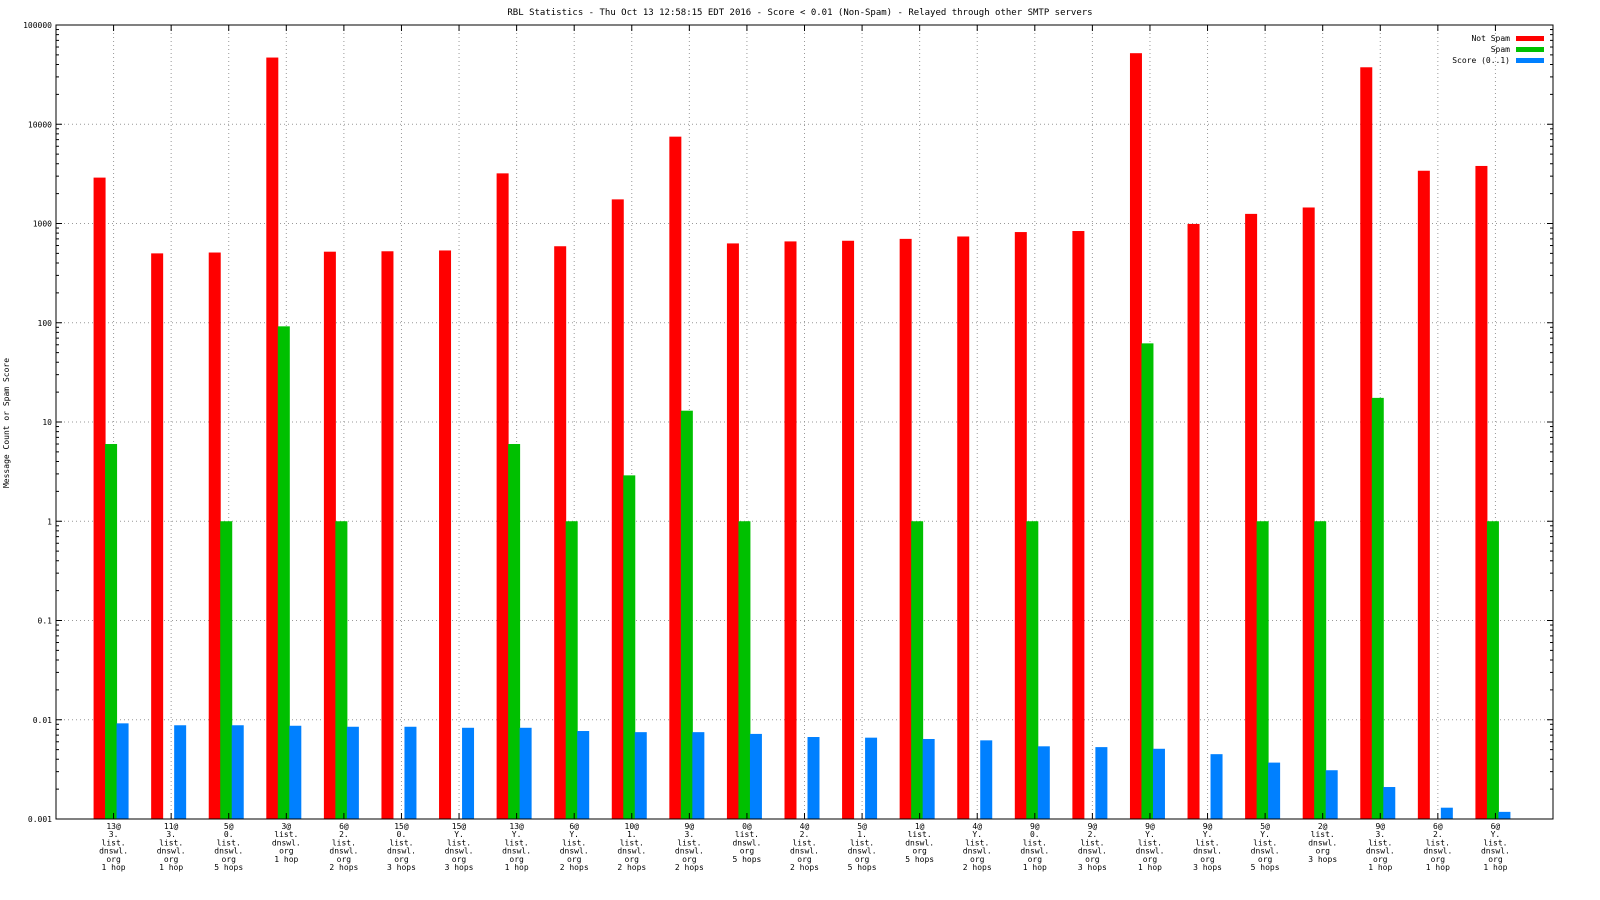 Image resolution: width=1600 pixels, height=900 pixels. I want to click on x-tick-label-line: 5@, so click(229, 826).